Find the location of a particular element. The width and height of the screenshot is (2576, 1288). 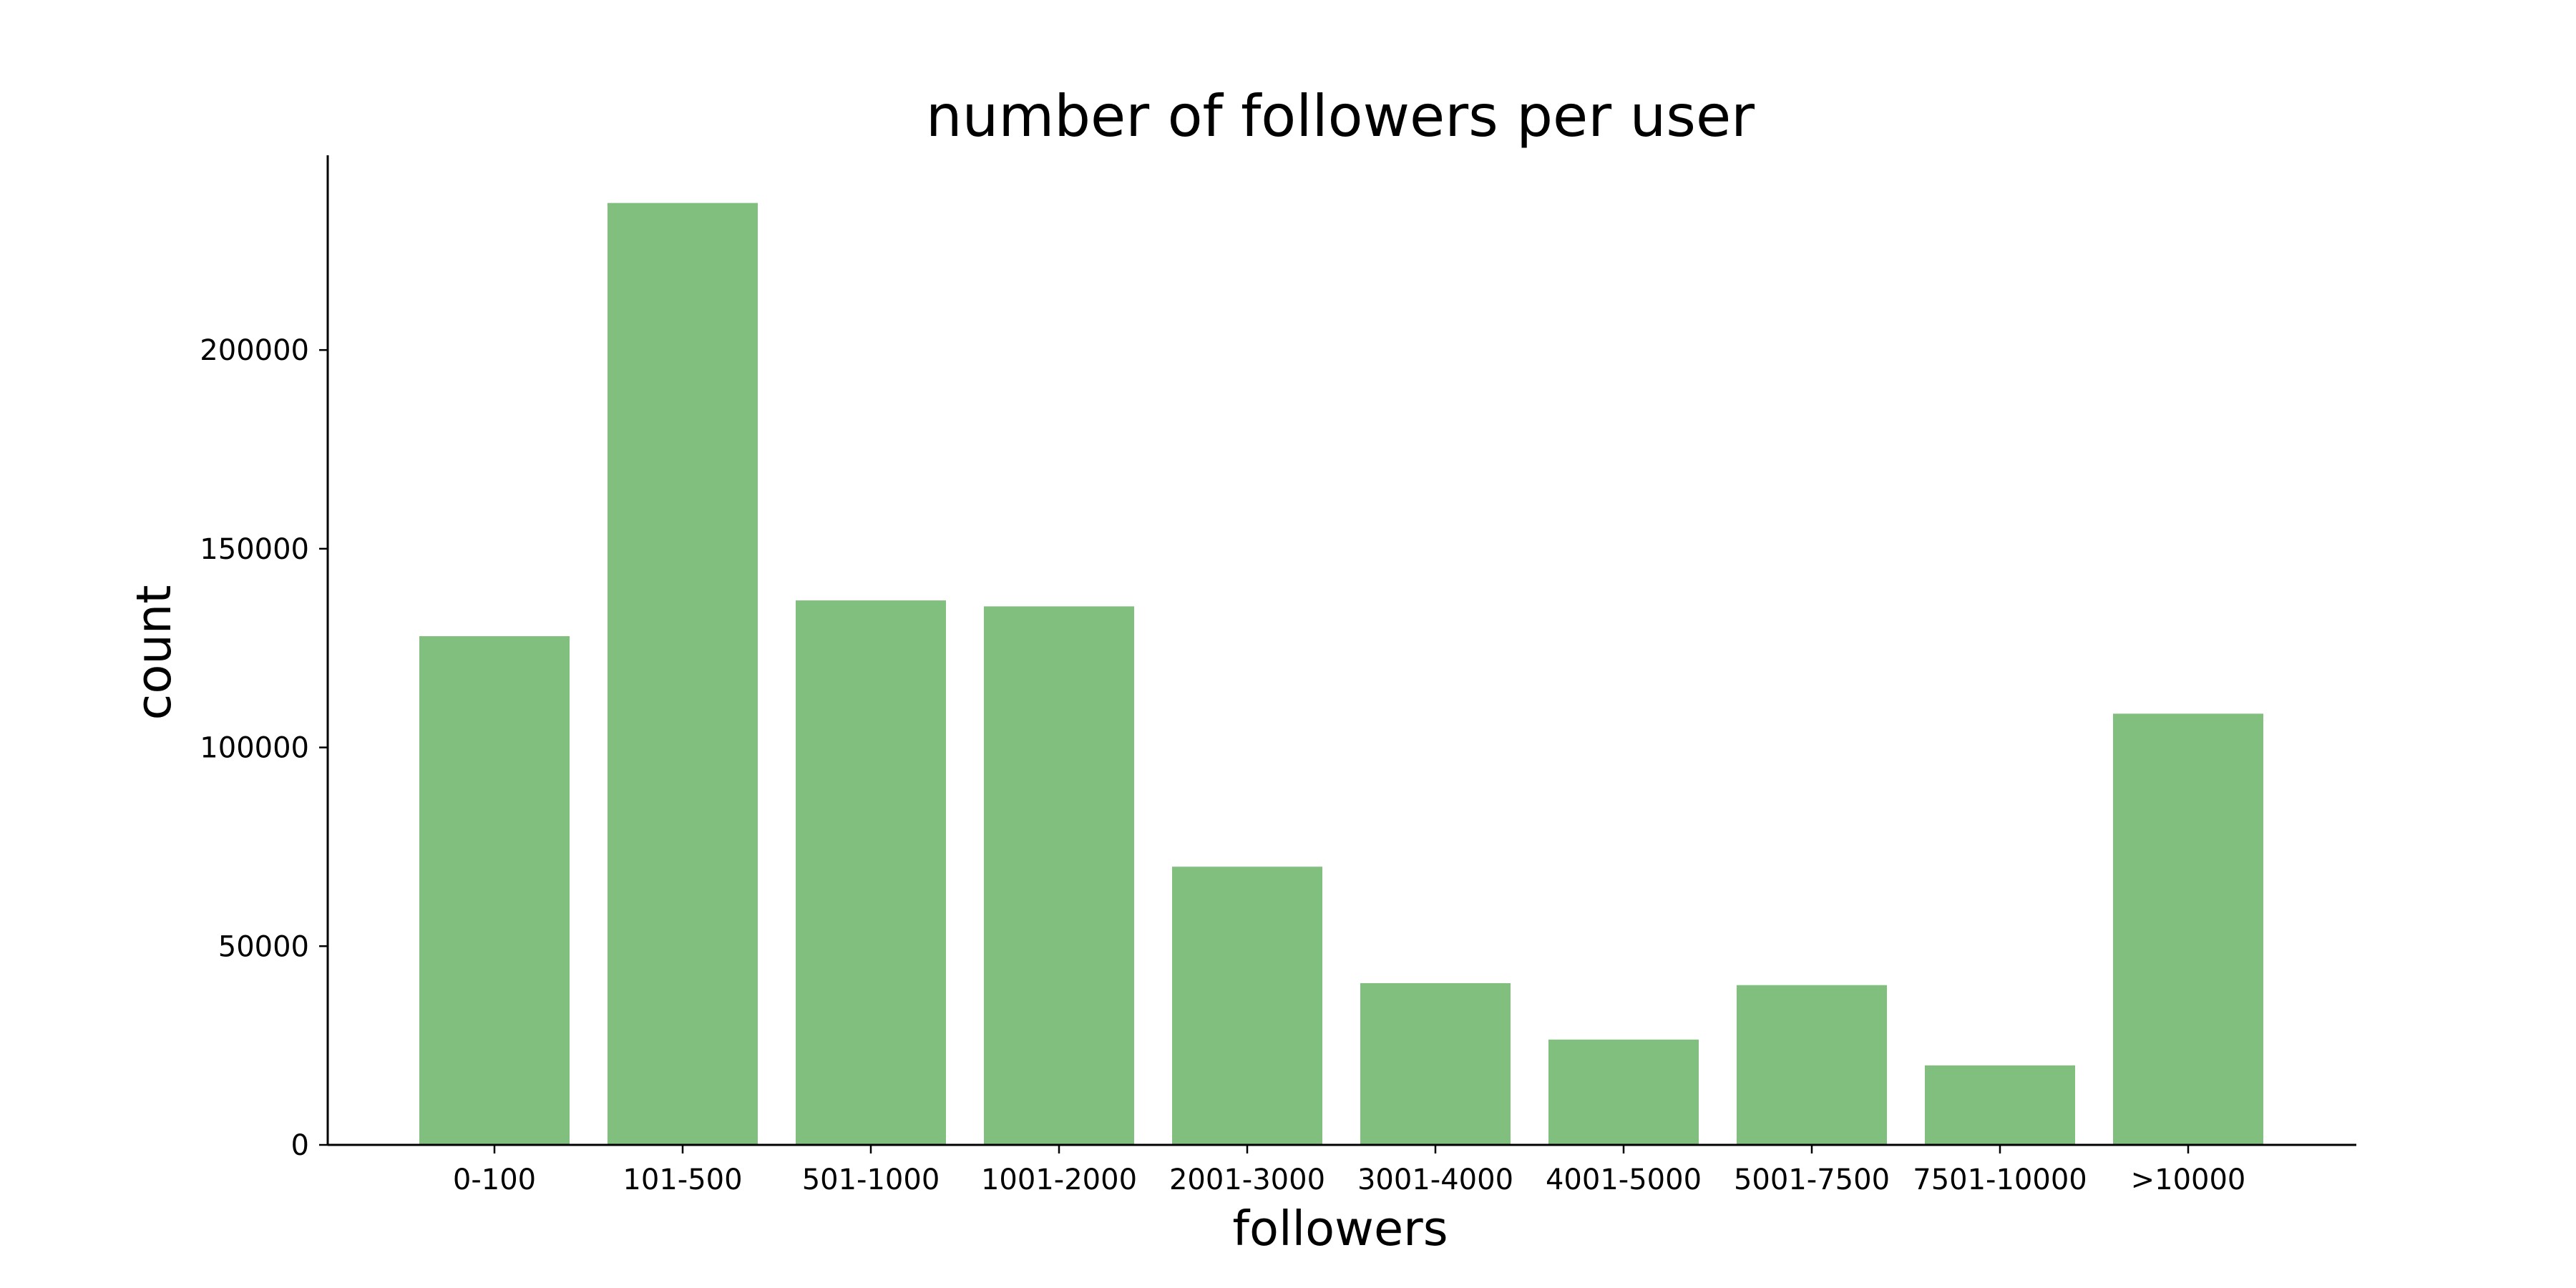

y-axis-ticks: 0 50000 100000 150000 200000 is located at coordinates (264, 748).